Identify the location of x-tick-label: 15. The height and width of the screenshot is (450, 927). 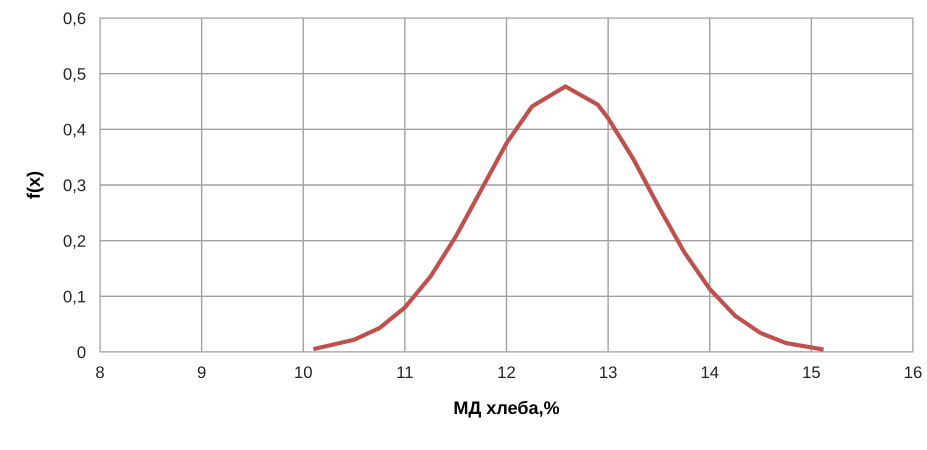
(811, 372).